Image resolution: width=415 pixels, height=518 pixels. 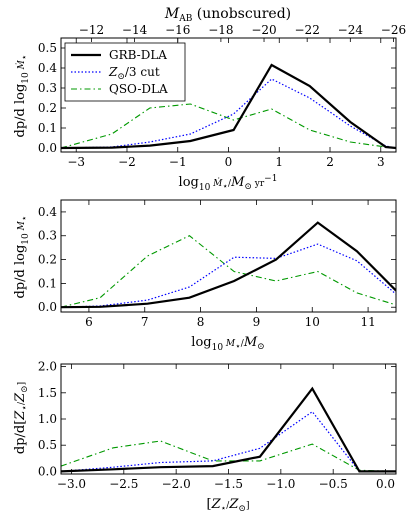 What do you see at coordinates (145, 322) in the screenshot?
I see `x-tick-label: 7` at bounding box center [145, 322].